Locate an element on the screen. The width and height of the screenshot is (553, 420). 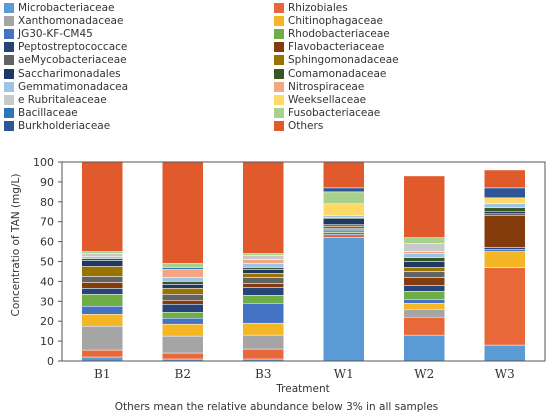
y-tick-label: 60 is located at coordinates (47, 242).